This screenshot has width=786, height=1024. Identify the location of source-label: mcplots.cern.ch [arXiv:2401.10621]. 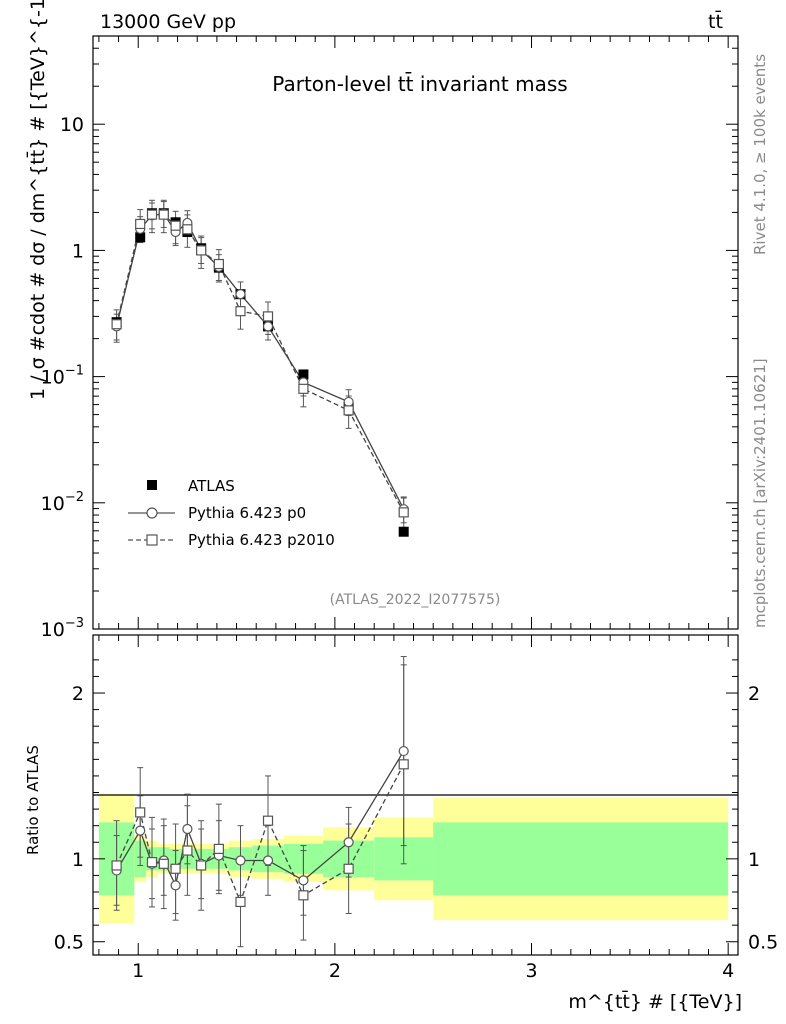
(760, 493).